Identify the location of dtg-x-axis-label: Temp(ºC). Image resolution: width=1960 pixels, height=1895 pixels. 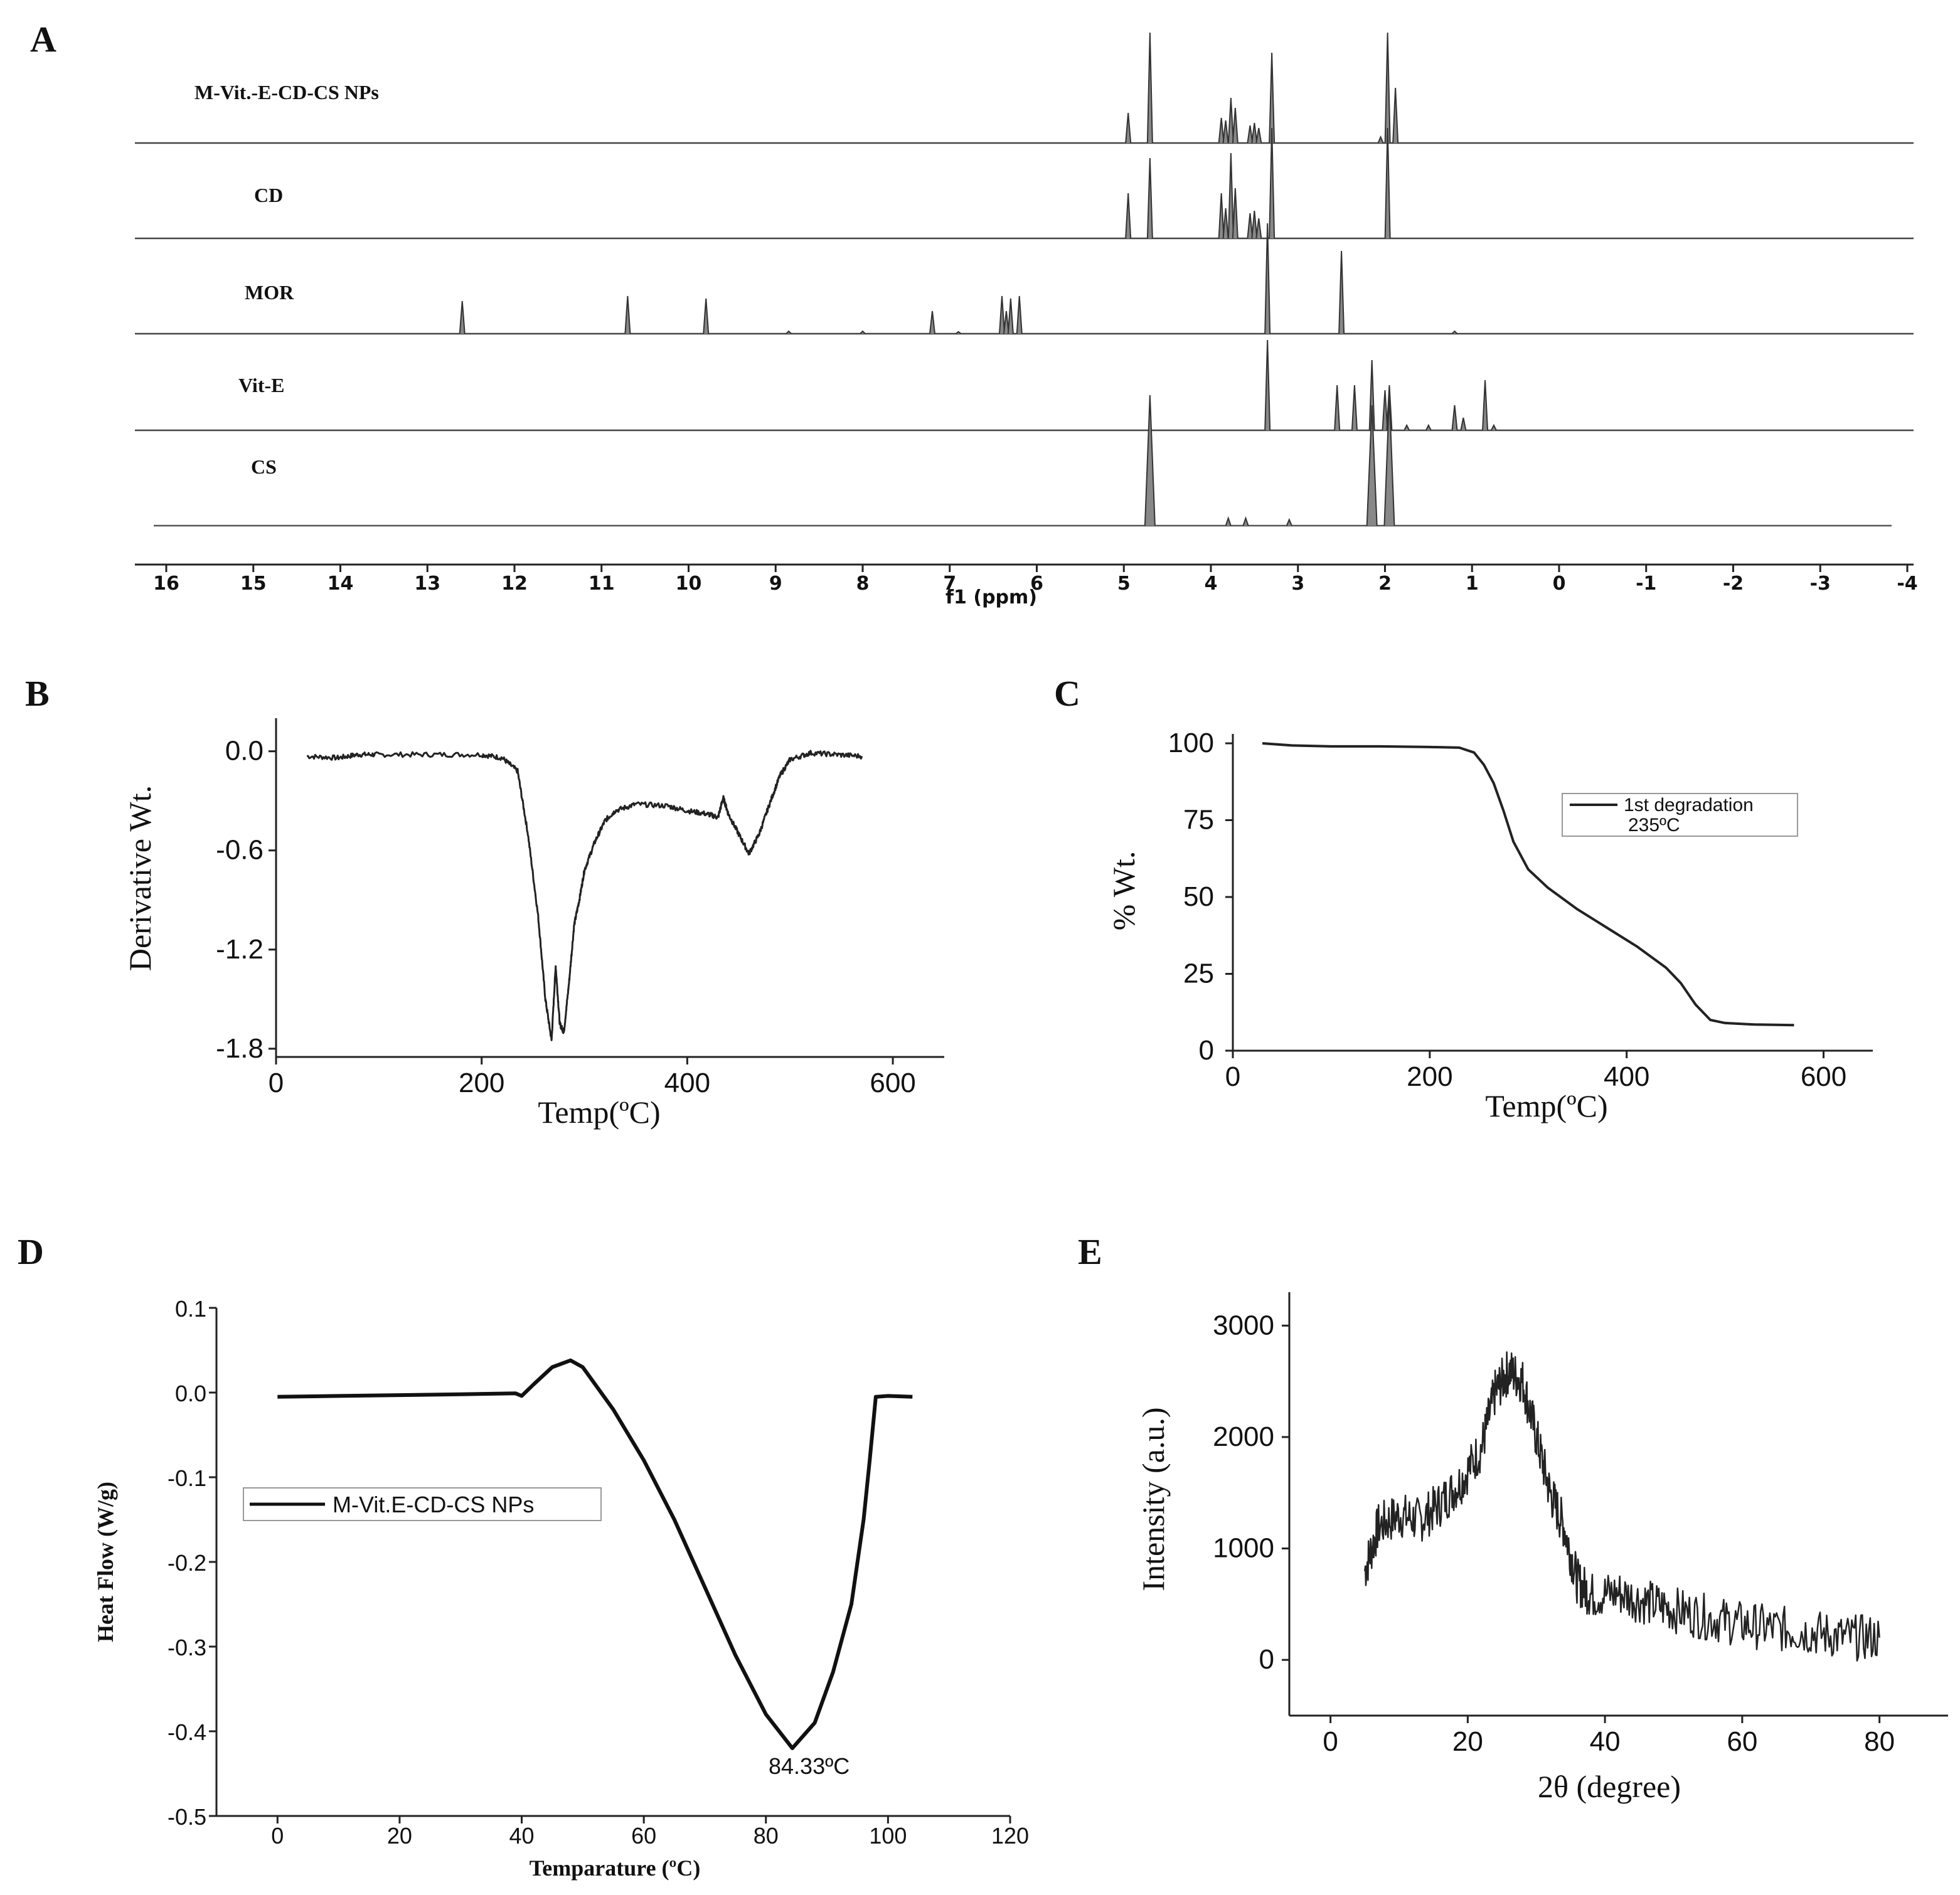
(599, 1112).